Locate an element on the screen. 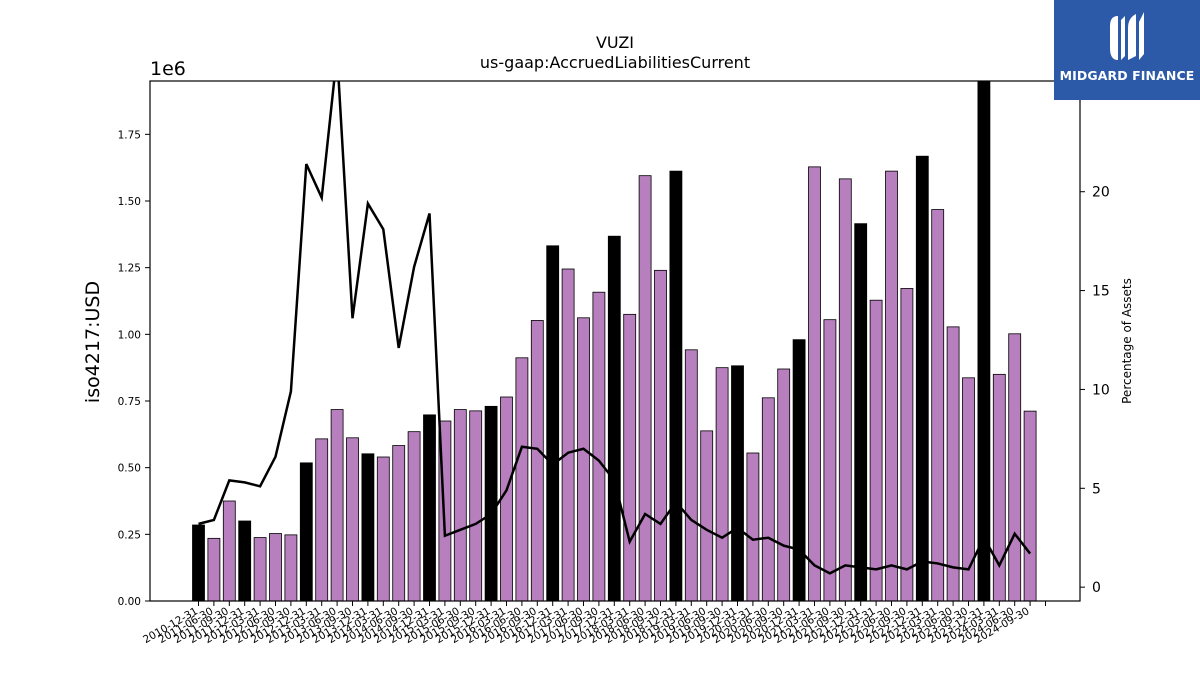 This screenshot has height=675, width=1200. y-tick-label: 1.25 is located at coordinates (129, 269).